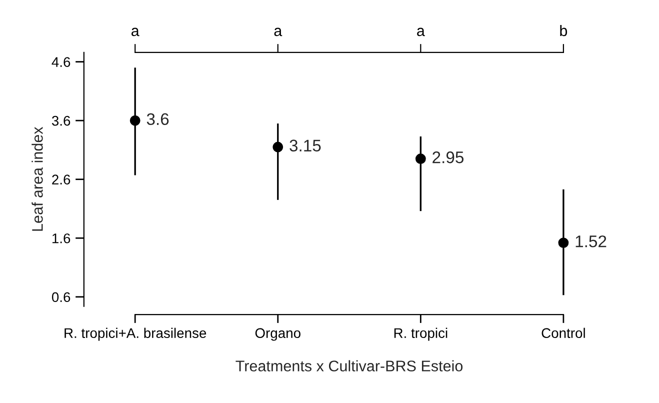 The image size is (659, 403). What do you see at coordinates (448, 157) in the screenshot?
I see `data-label: 2.95` at bounding box center [448, 157].